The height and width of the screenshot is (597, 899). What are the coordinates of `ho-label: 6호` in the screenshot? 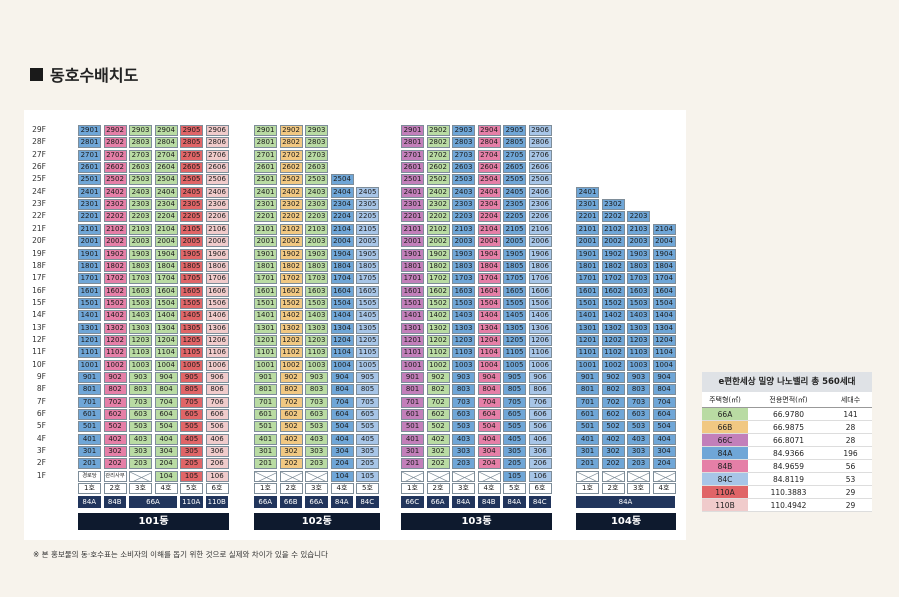 It's located at (540, 489).